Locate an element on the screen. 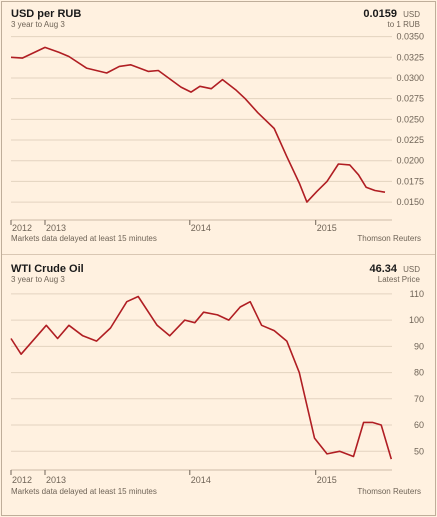 The height and width of the screenshot is (517, 437). y-tick-label: 0.0250 is located at coordinates (410, 119).